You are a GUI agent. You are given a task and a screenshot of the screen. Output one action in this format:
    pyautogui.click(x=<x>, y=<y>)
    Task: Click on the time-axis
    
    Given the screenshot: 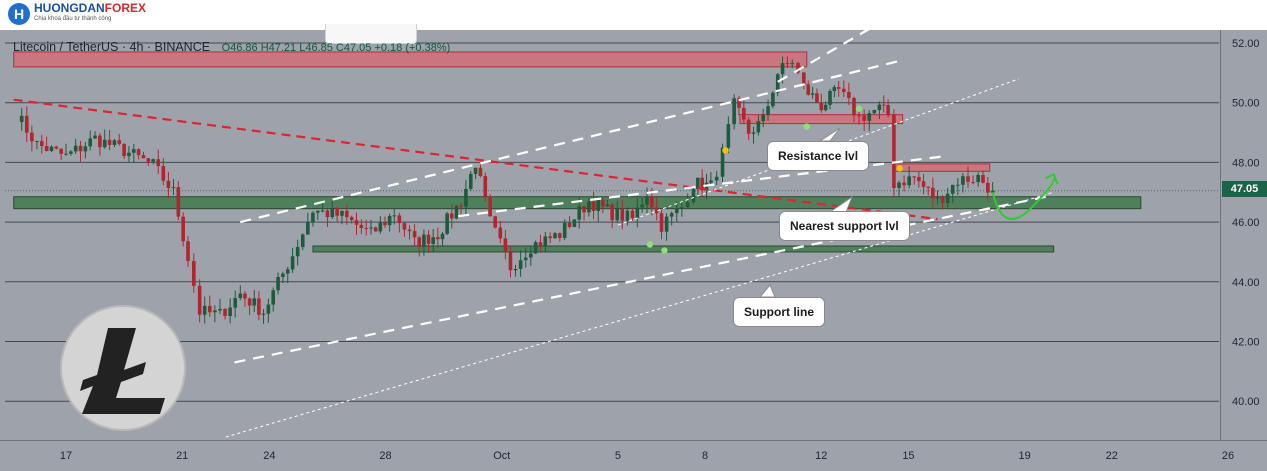 What is the action you would take?
    pyautogui.click(x=633, y=455)
    